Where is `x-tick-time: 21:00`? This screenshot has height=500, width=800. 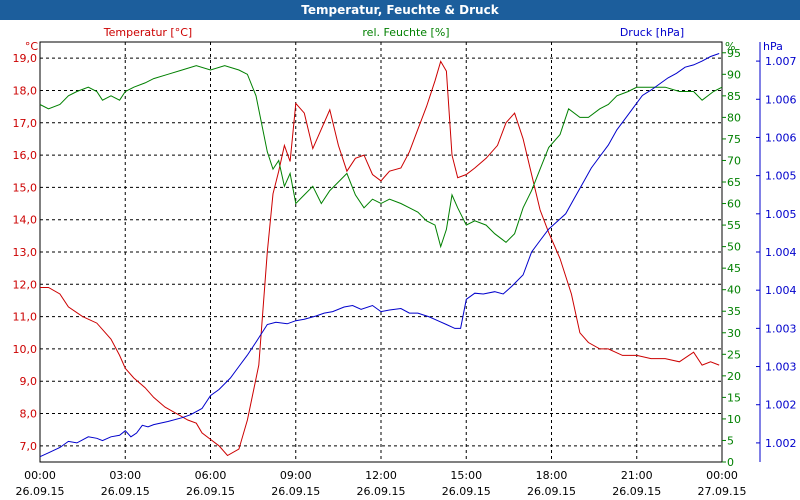
x-tick-time: 21:00 is located at coordinates (637, 475).